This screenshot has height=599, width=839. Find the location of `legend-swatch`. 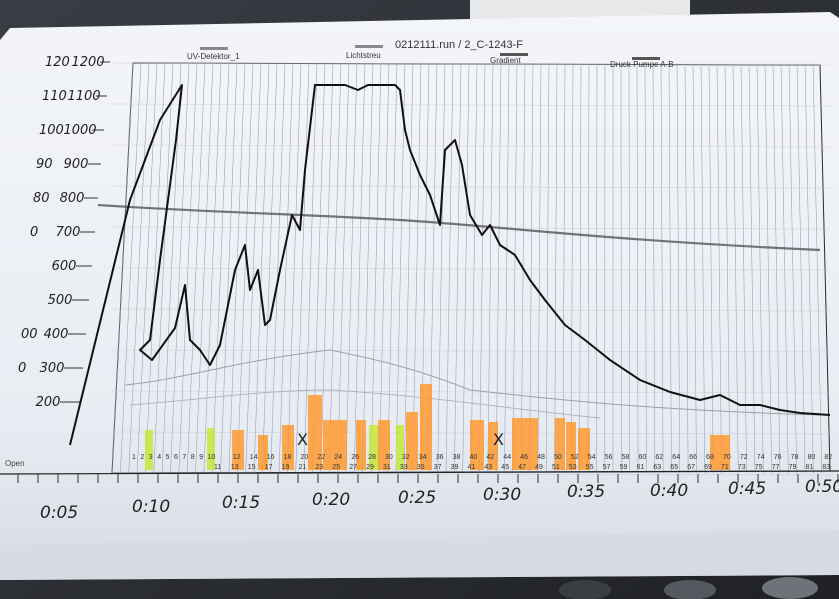

legend-swatch is located at coordinates (369, 46).